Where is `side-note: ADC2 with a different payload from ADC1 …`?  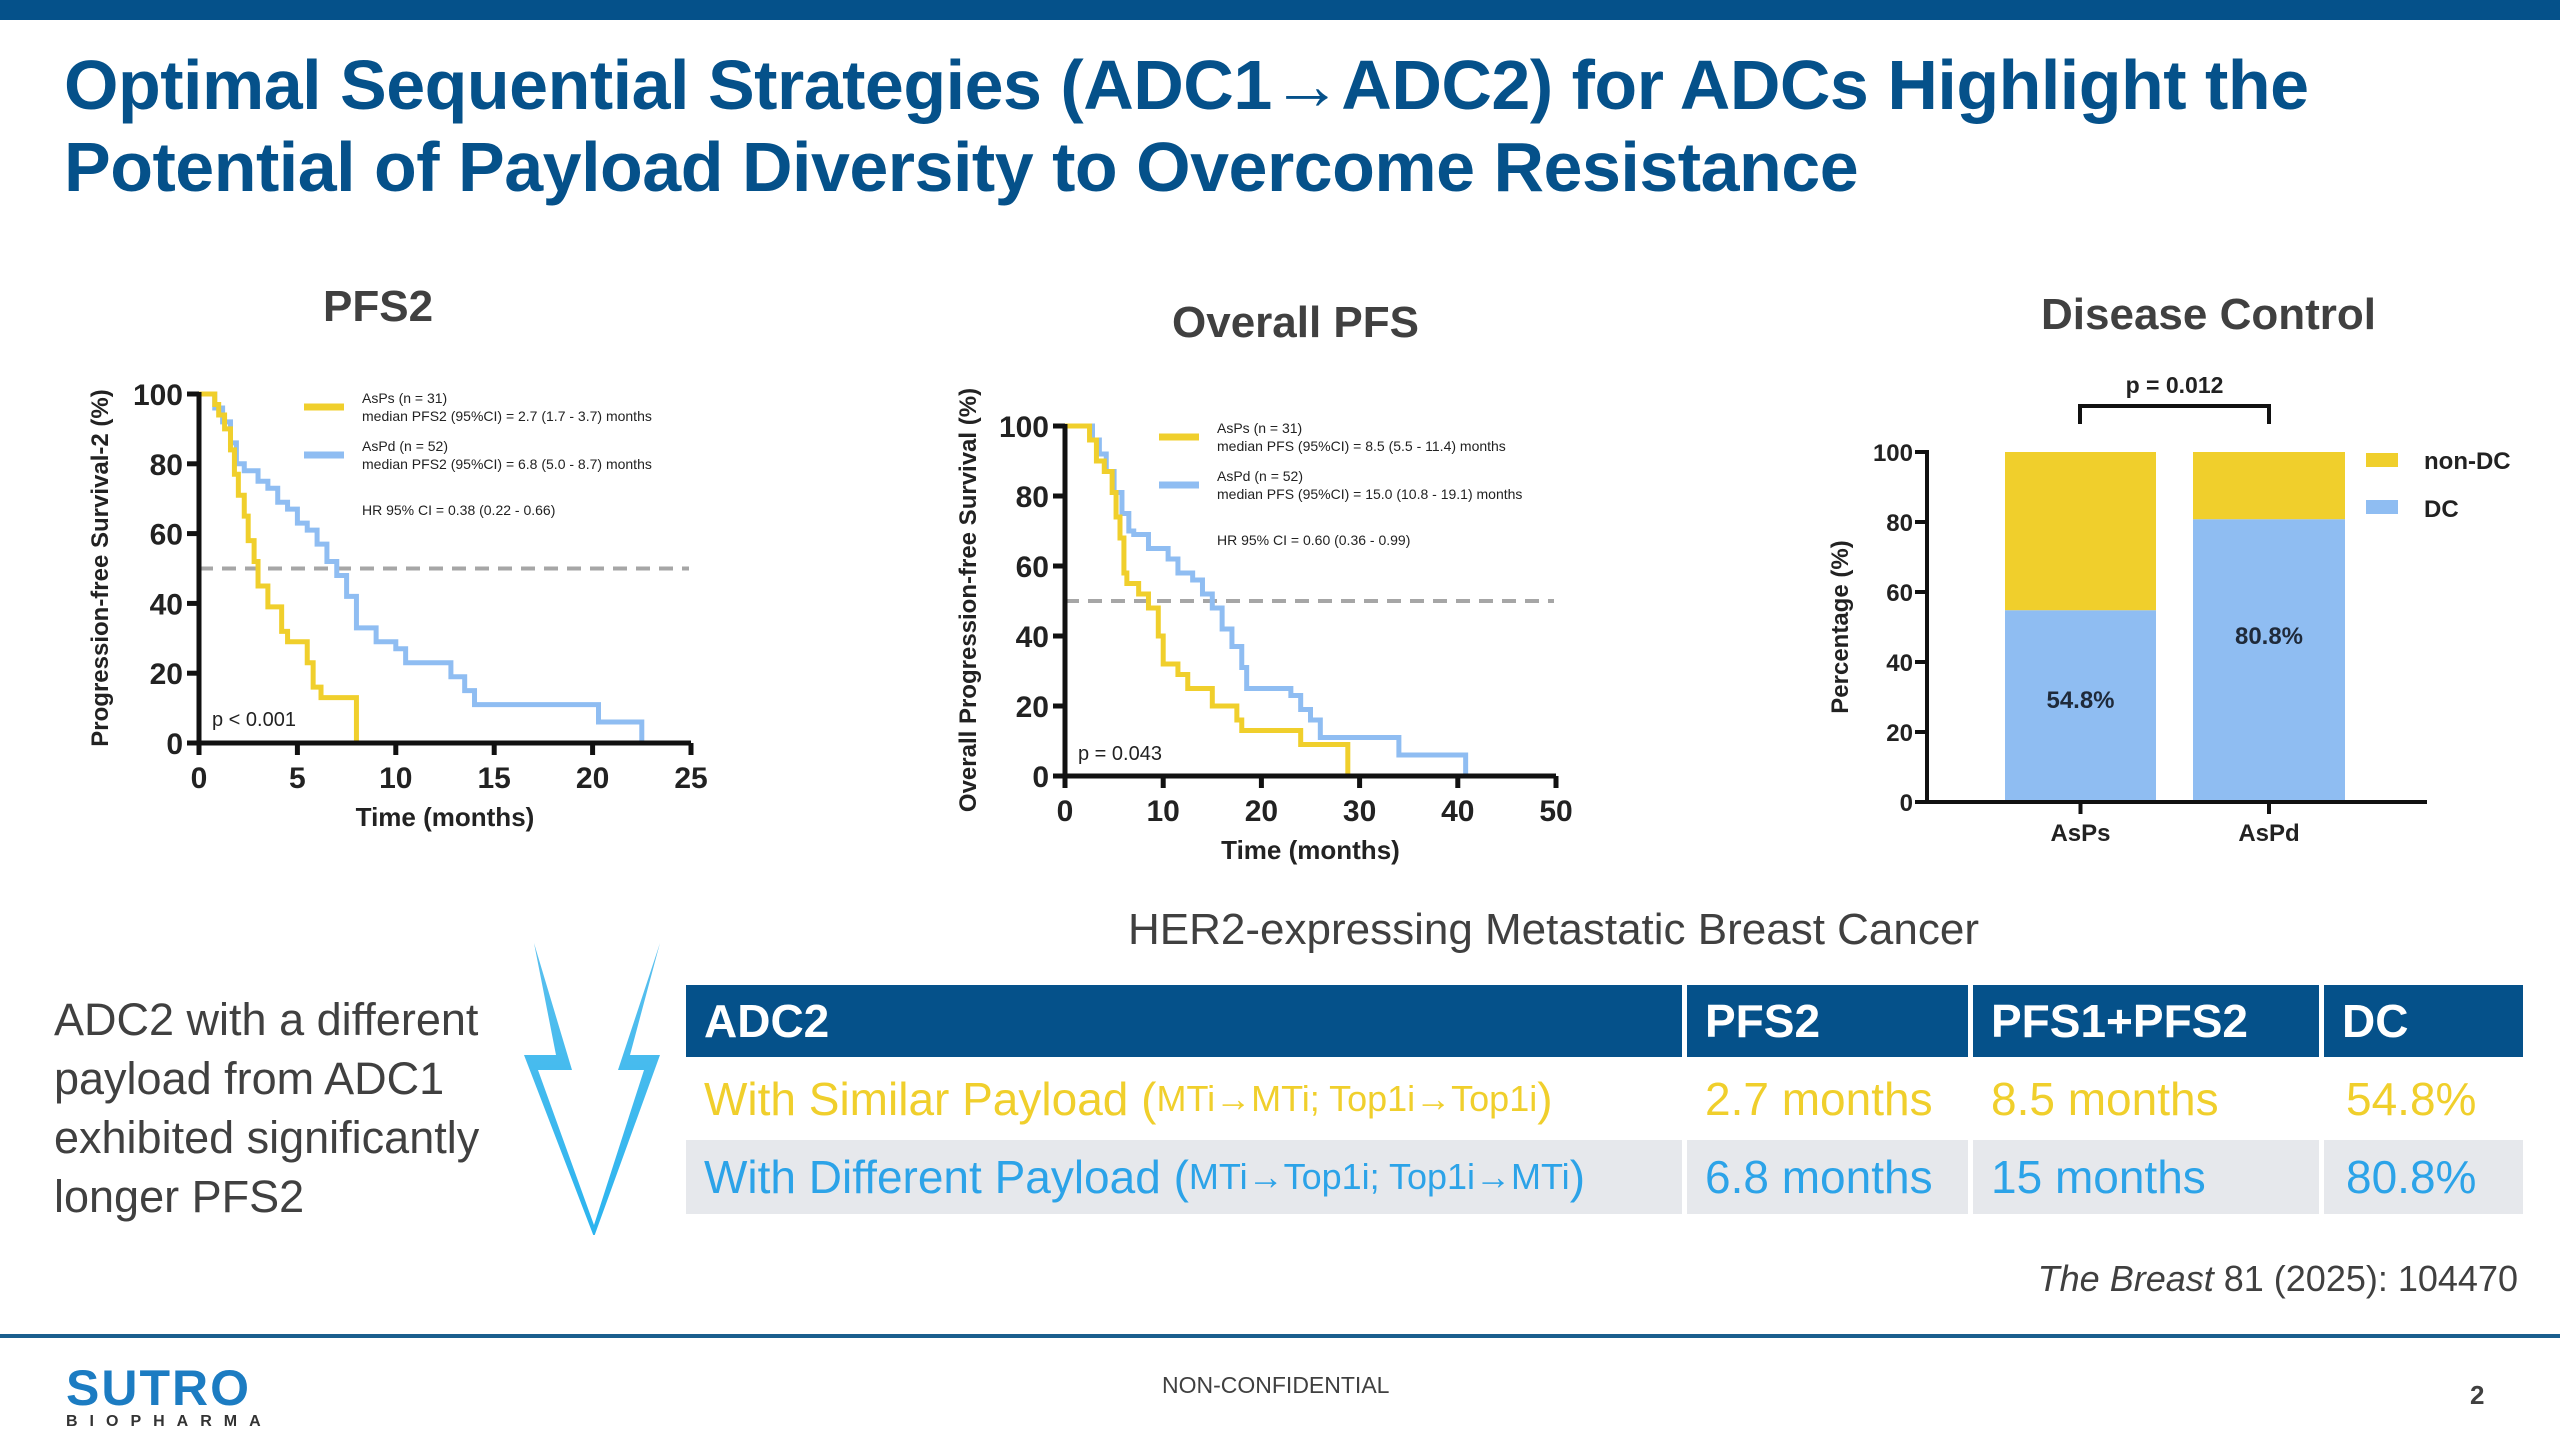 side-note: ADC2 with a different payload from ADC1 … is located at coordinates (289, 1108).